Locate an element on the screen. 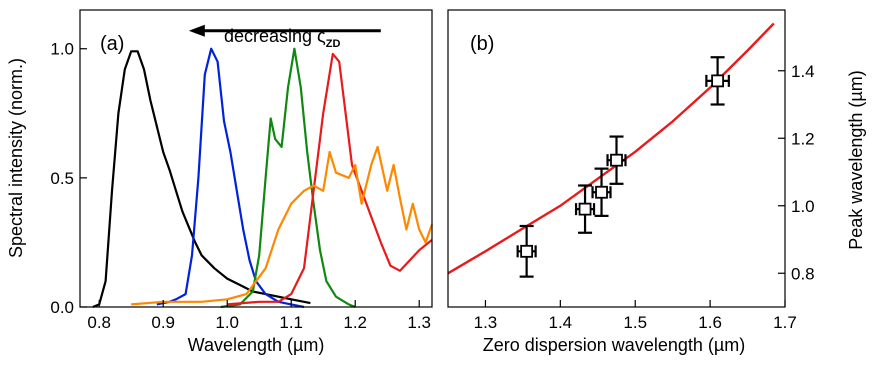  panel-b-points-group is located at coordinates (623, 167).